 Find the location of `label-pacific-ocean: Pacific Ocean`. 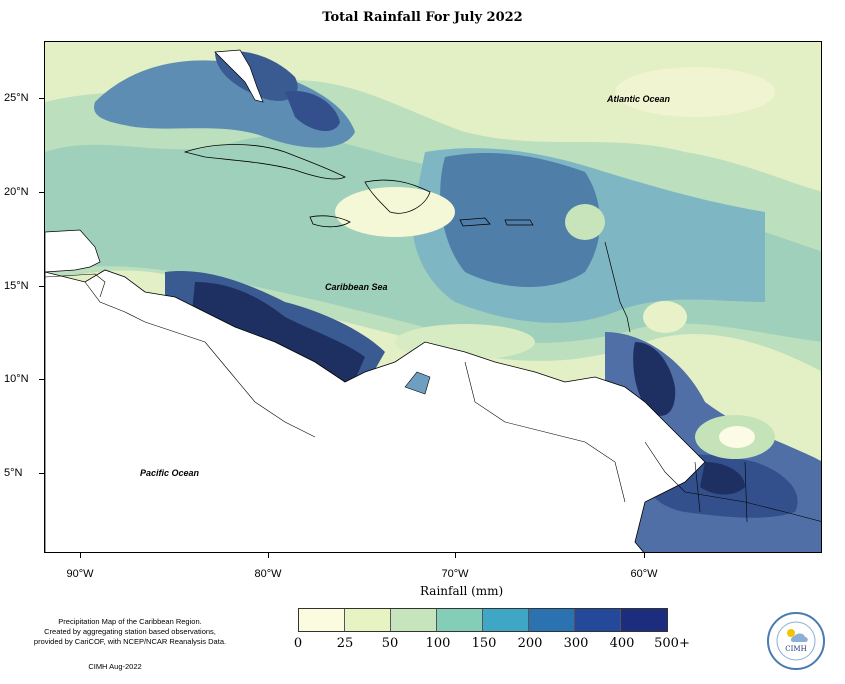

label-pacific-ocean: Pacific Ocean is located at coordinates (170, 473).